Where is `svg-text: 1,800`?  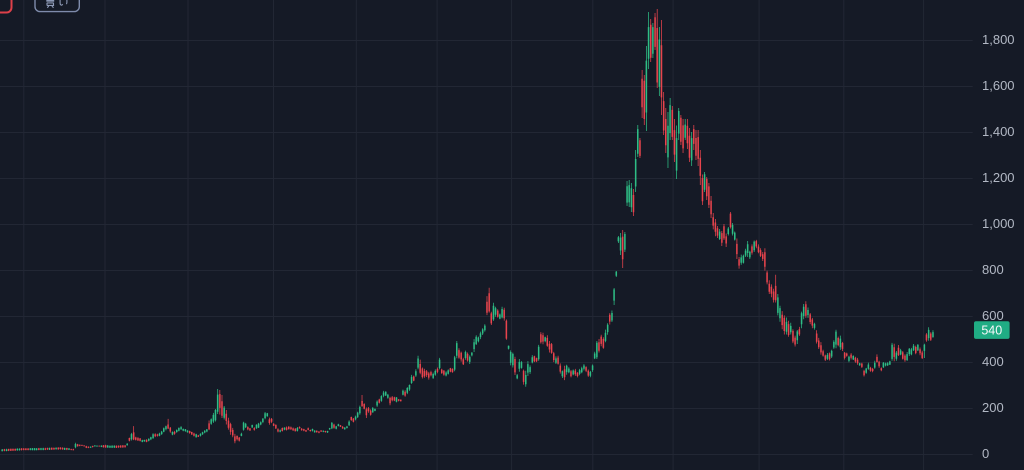 svg-text: 1,800 is located at coordinates (998, 39).